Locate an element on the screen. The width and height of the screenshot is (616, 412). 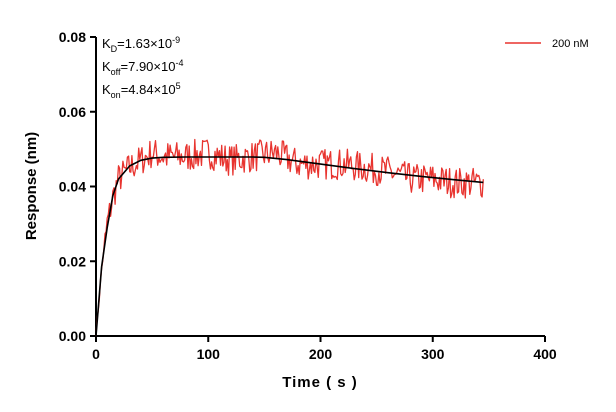
annotation-D: KD=1.63×10-9 is located at coordinates (141, 44).